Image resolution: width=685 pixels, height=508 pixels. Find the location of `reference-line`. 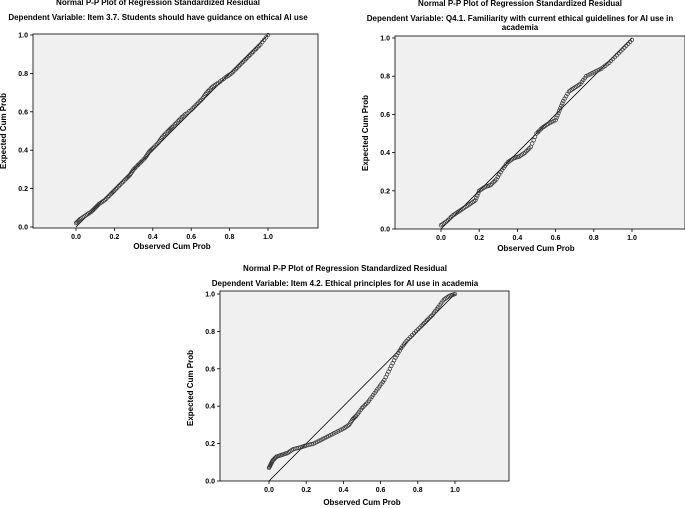

reference-line is located at coordinates (362, 387).